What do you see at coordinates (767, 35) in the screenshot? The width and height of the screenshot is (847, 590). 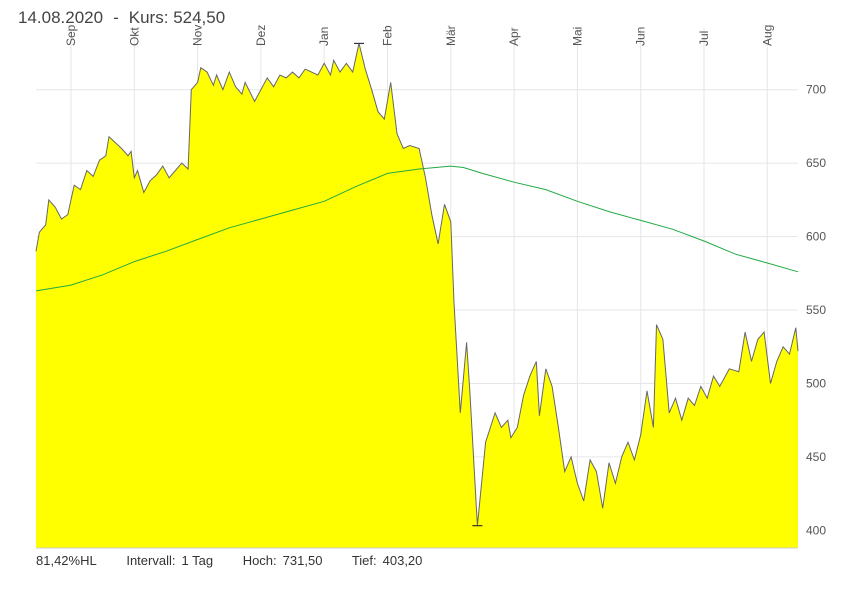 I see `x-month-label: Aug` at bounding box center [767, 35].